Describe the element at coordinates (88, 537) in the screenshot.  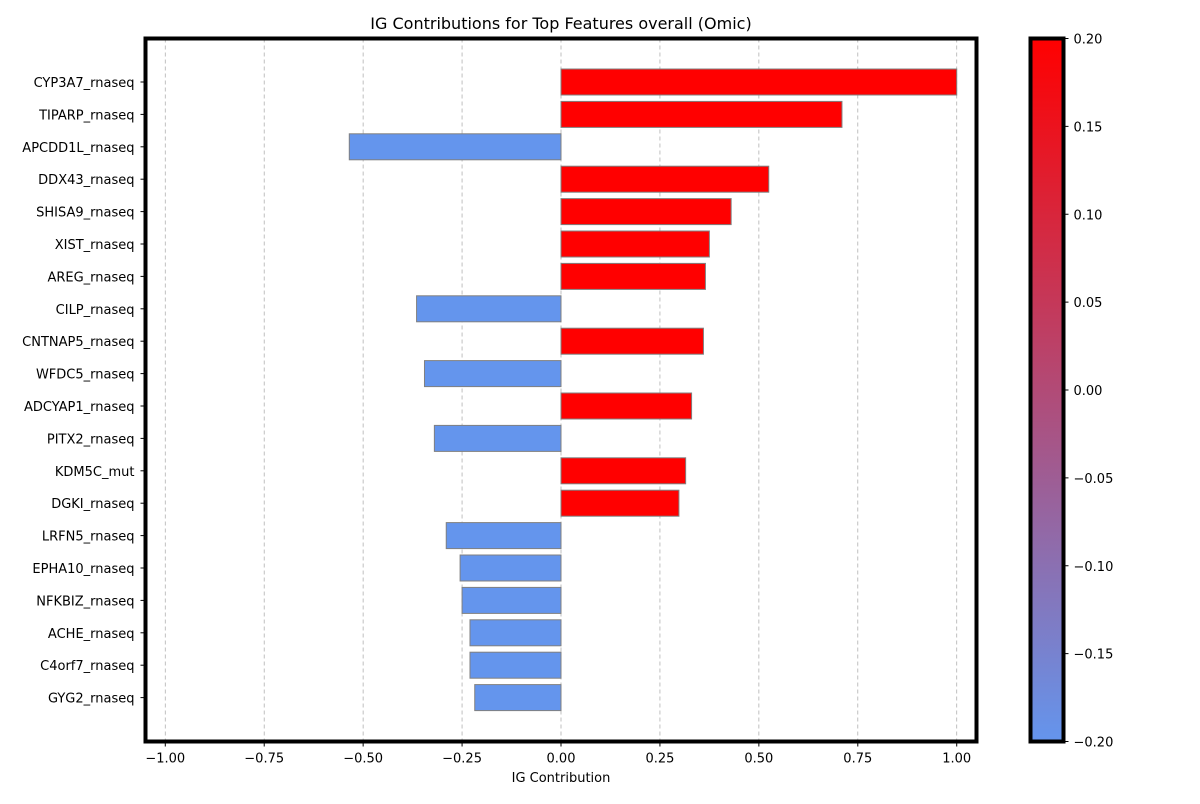
I see `y-tick-label: LRFN5_rnaseq` at that location.